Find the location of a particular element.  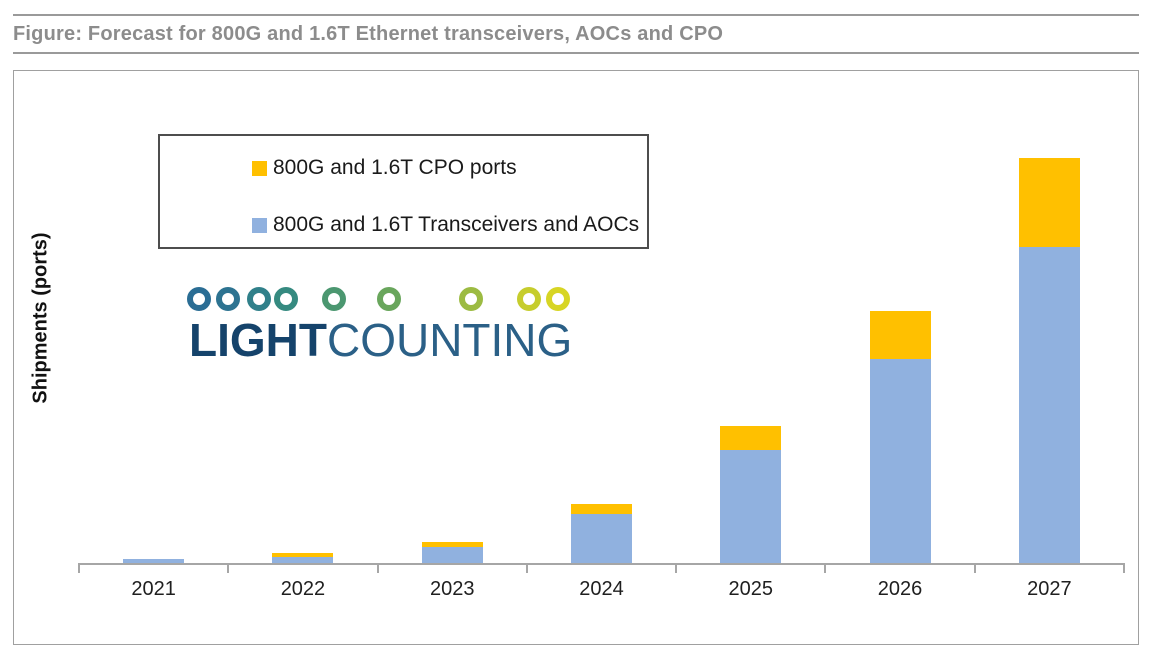

bar-2025-transceivers-aocs is located at coordinates (751, 506).